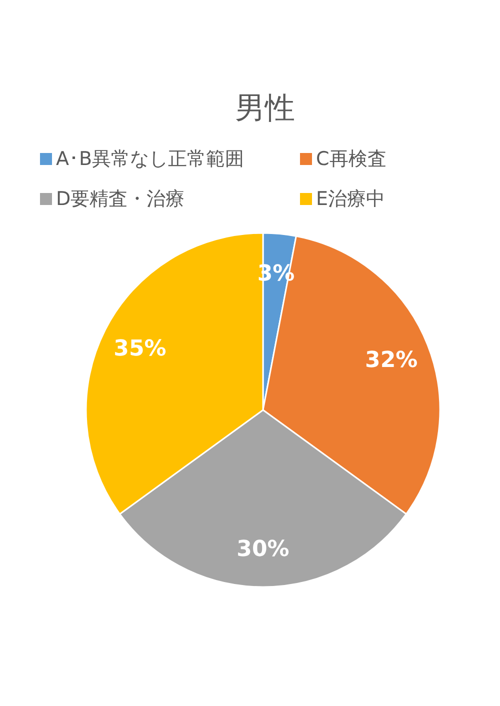 The image size is (500, 706). I want to click on data-label: 32%, so click(391, 361).